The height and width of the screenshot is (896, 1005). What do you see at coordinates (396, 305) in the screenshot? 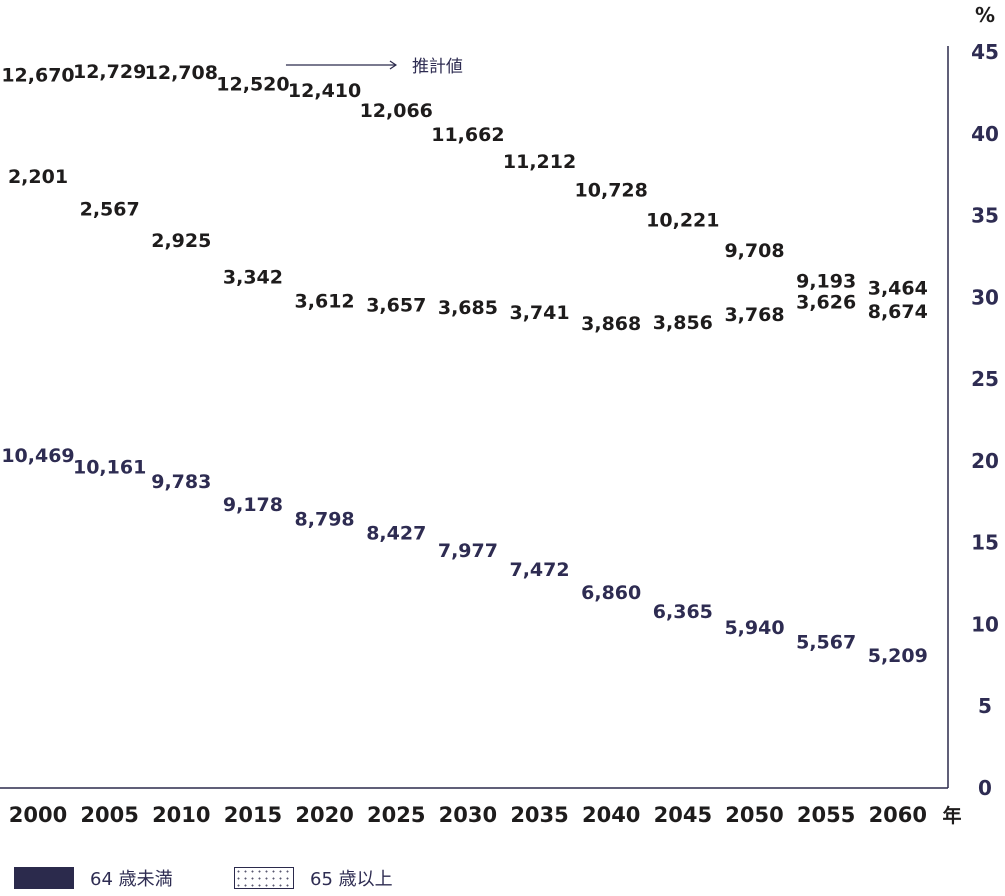
I see `data-label: 3,657` at bounding box center [396, 305].